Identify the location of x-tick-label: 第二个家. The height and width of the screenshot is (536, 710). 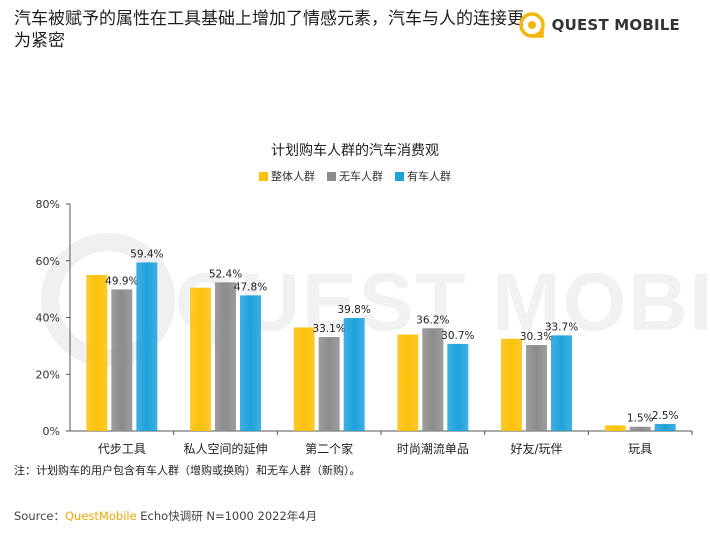
(329, 448).